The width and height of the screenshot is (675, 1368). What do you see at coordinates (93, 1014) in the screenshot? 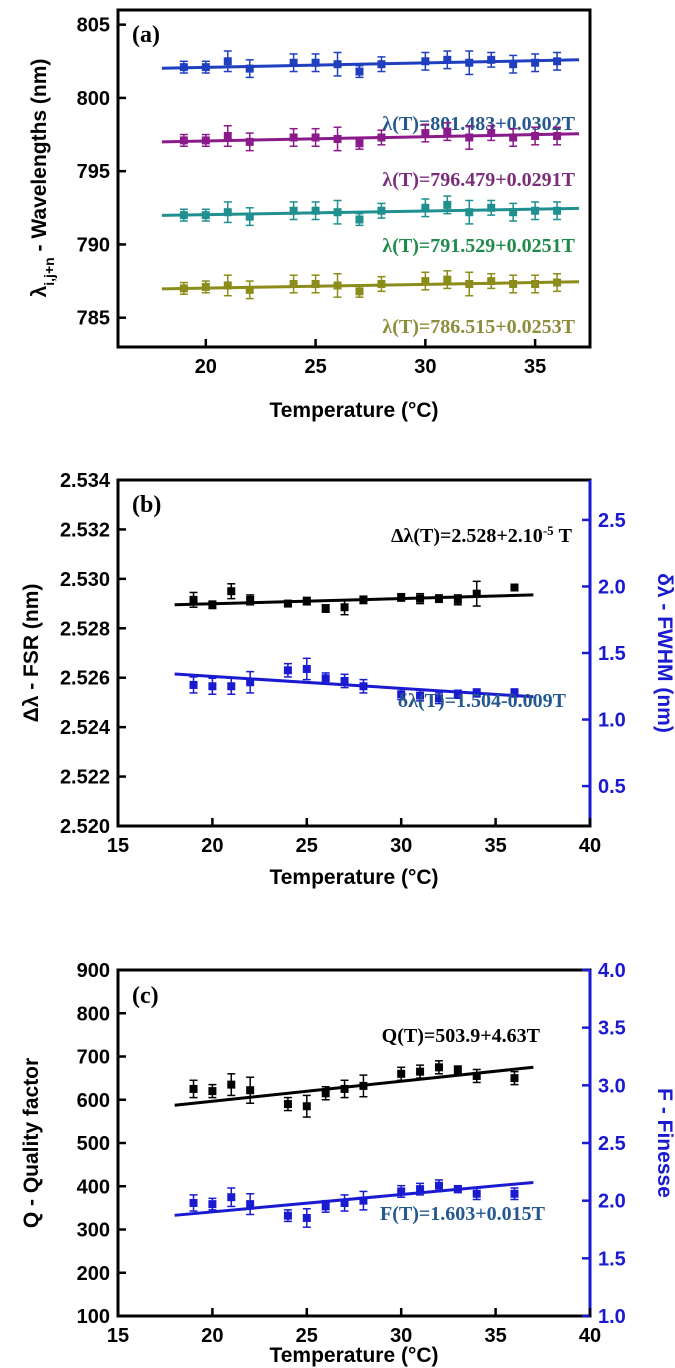
I see `y-tick-label-left-800: 800` at bounding box center [93, 1014].